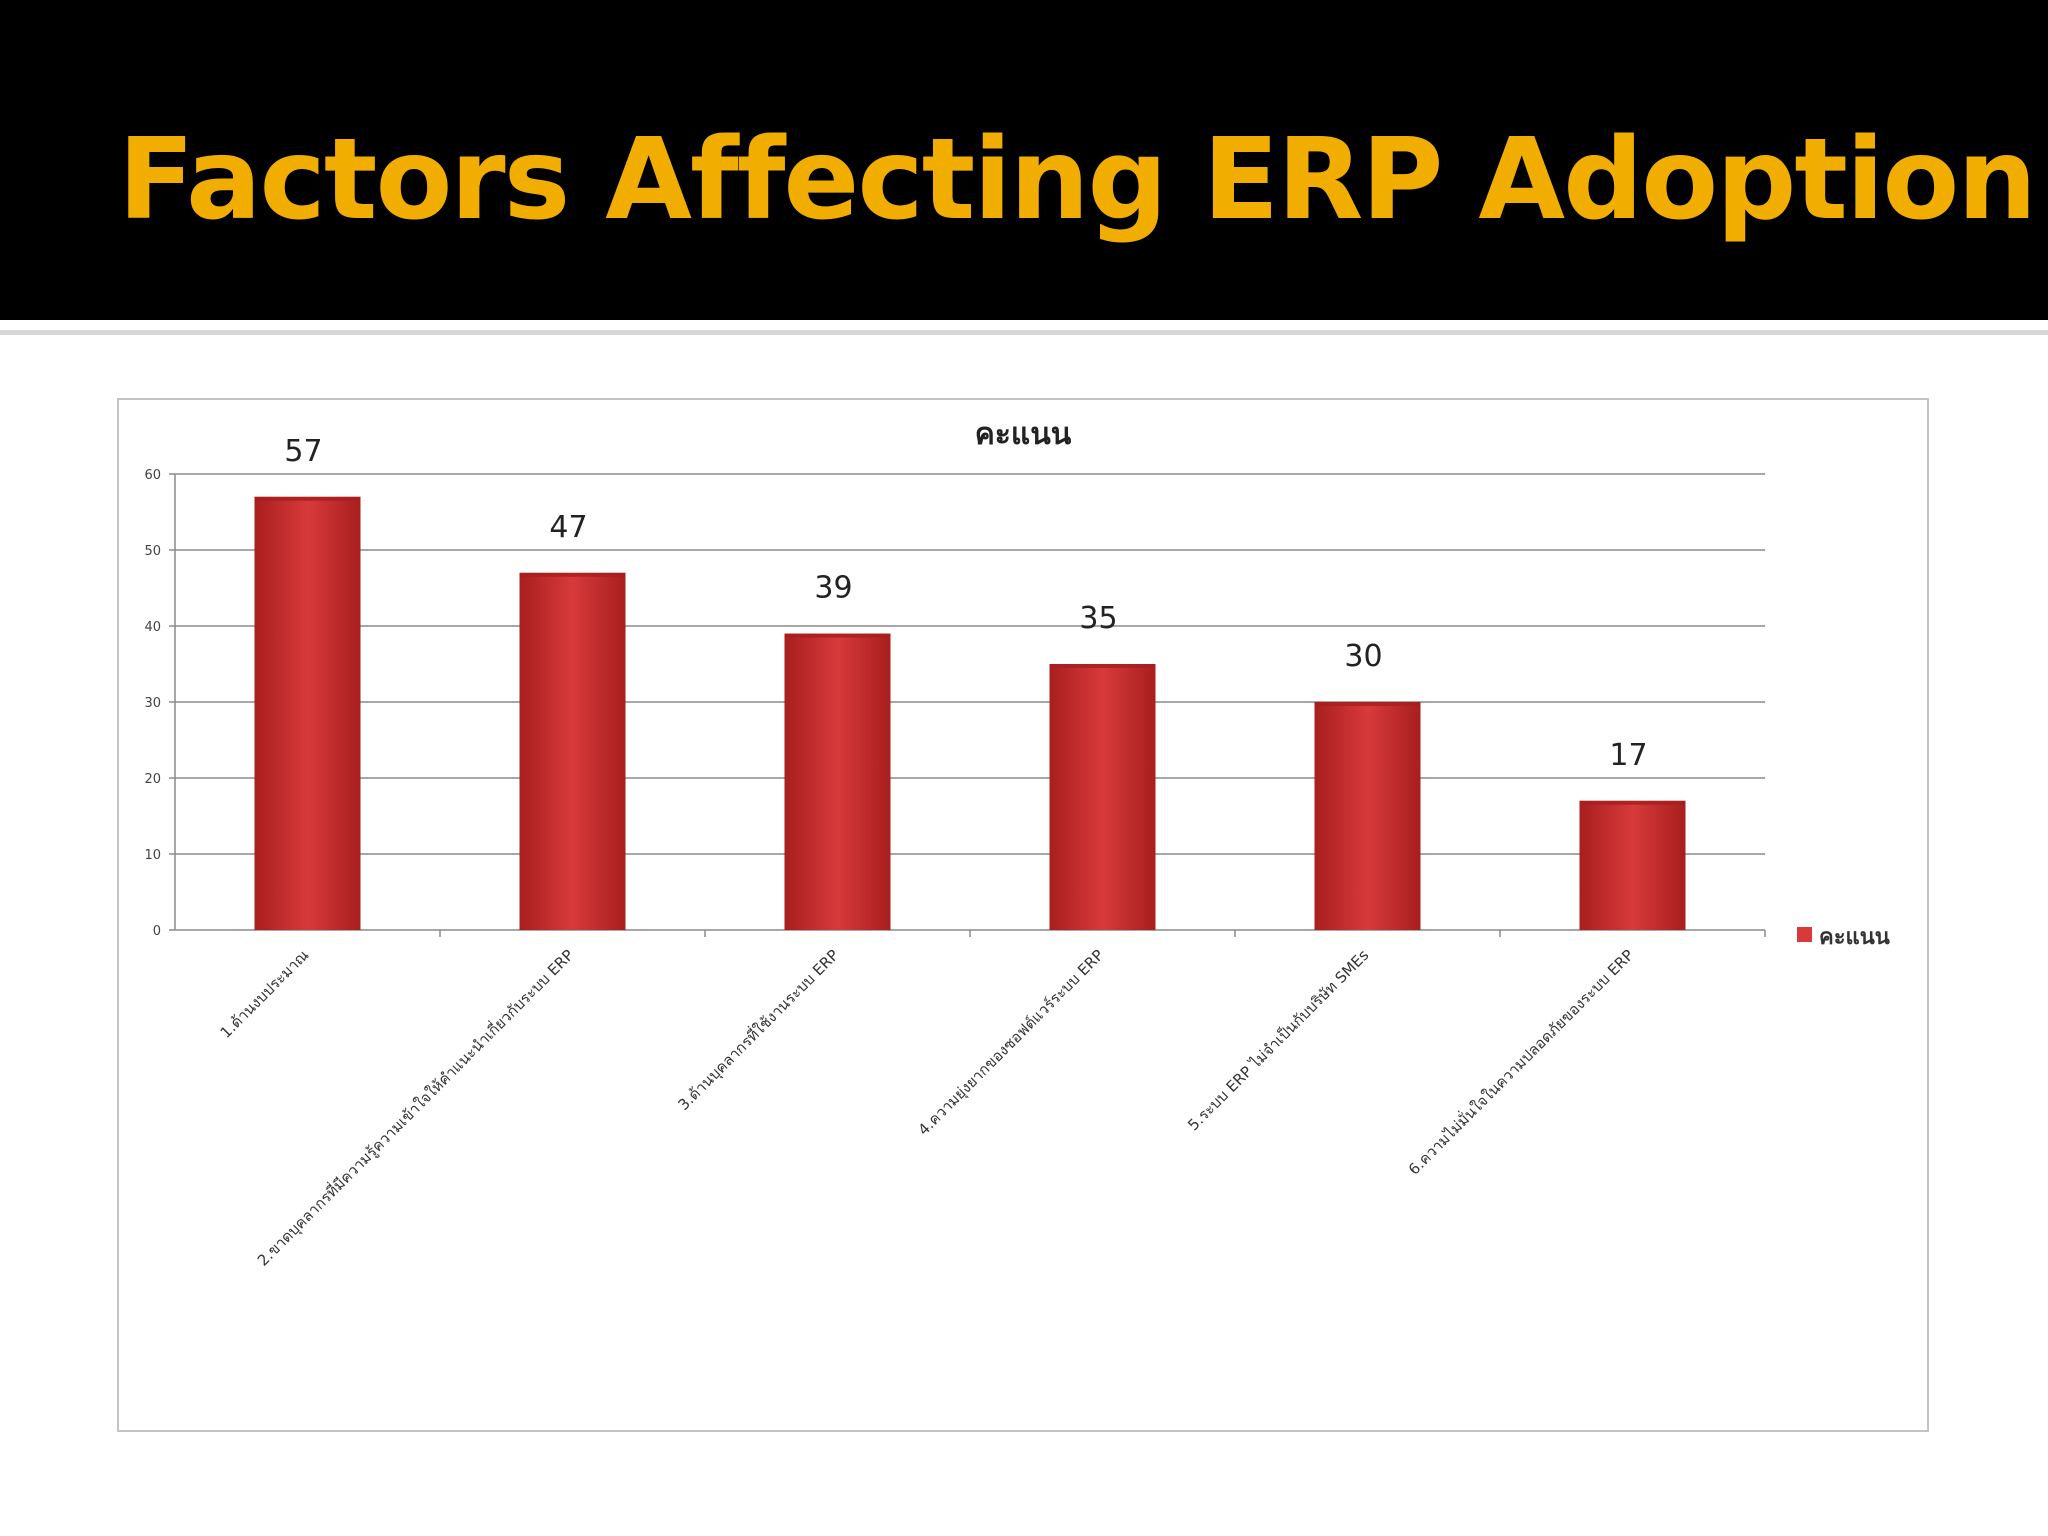  I want to click on x-tick-label: 3.ด้านบุคลากรที่ใช้งานระบบ ERP, so click(758, 1030).